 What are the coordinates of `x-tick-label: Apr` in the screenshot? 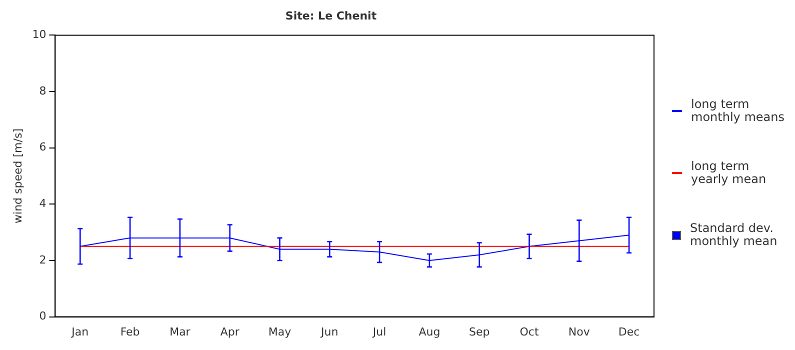 It's located at (230, 331).